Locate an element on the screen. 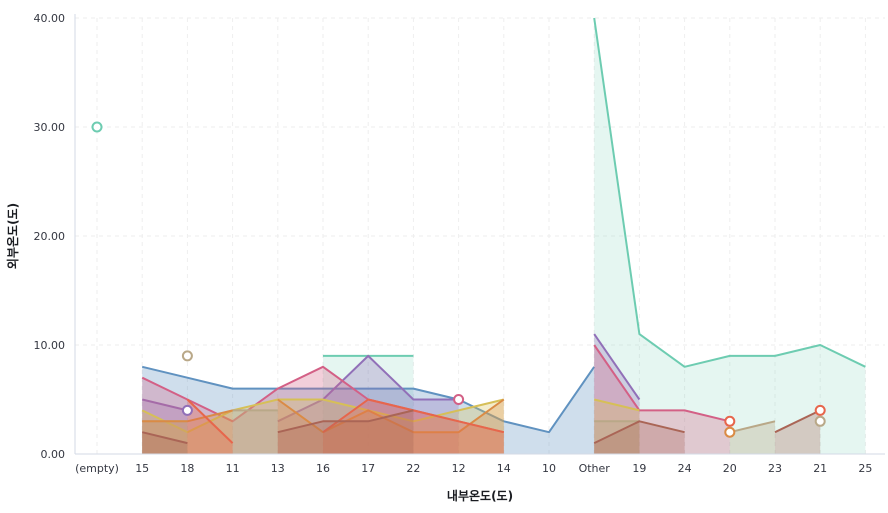  x-tick-label: 19 is located at coordinates (639, 468).